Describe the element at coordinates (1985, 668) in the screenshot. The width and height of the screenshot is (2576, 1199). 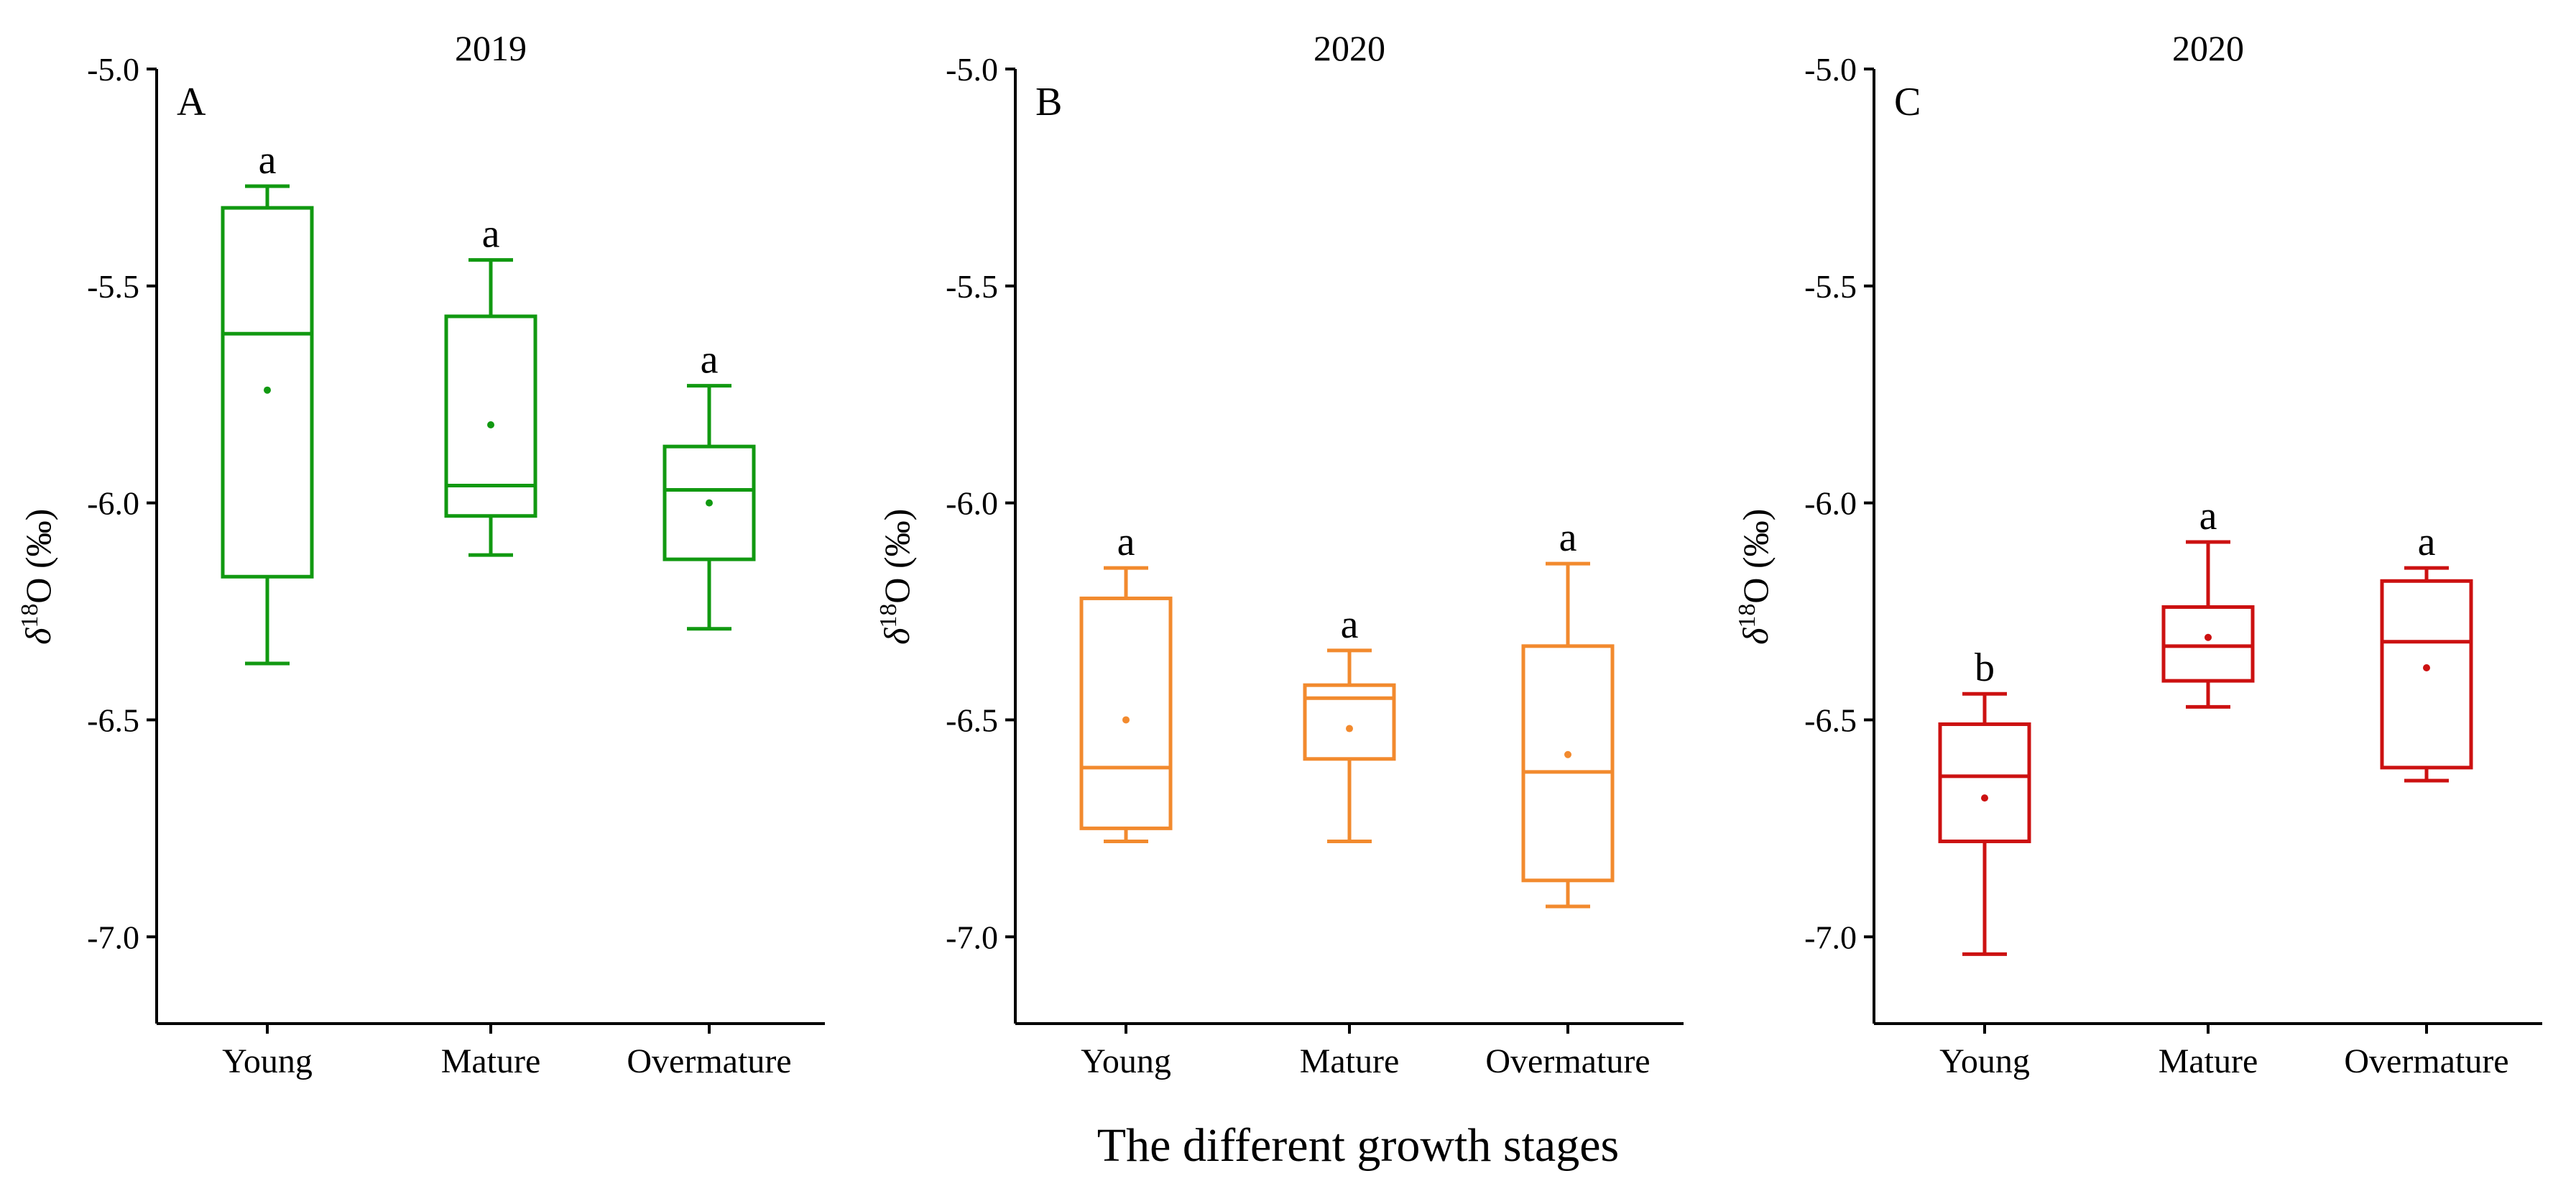
I see `significance-letter: b` at that location.